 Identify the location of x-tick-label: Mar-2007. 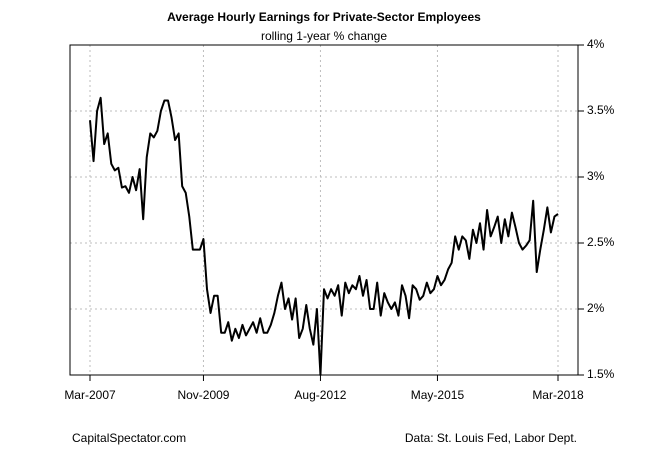
(90, 395).